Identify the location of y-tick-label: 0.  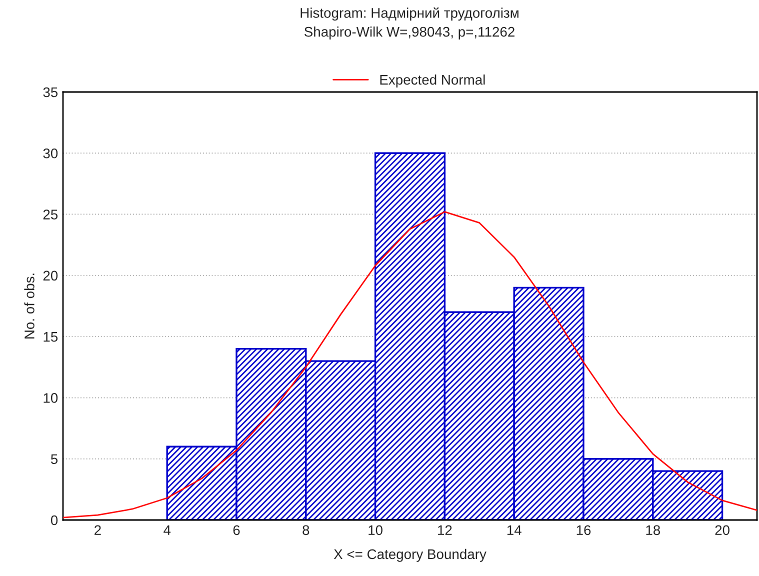
(54, 520).